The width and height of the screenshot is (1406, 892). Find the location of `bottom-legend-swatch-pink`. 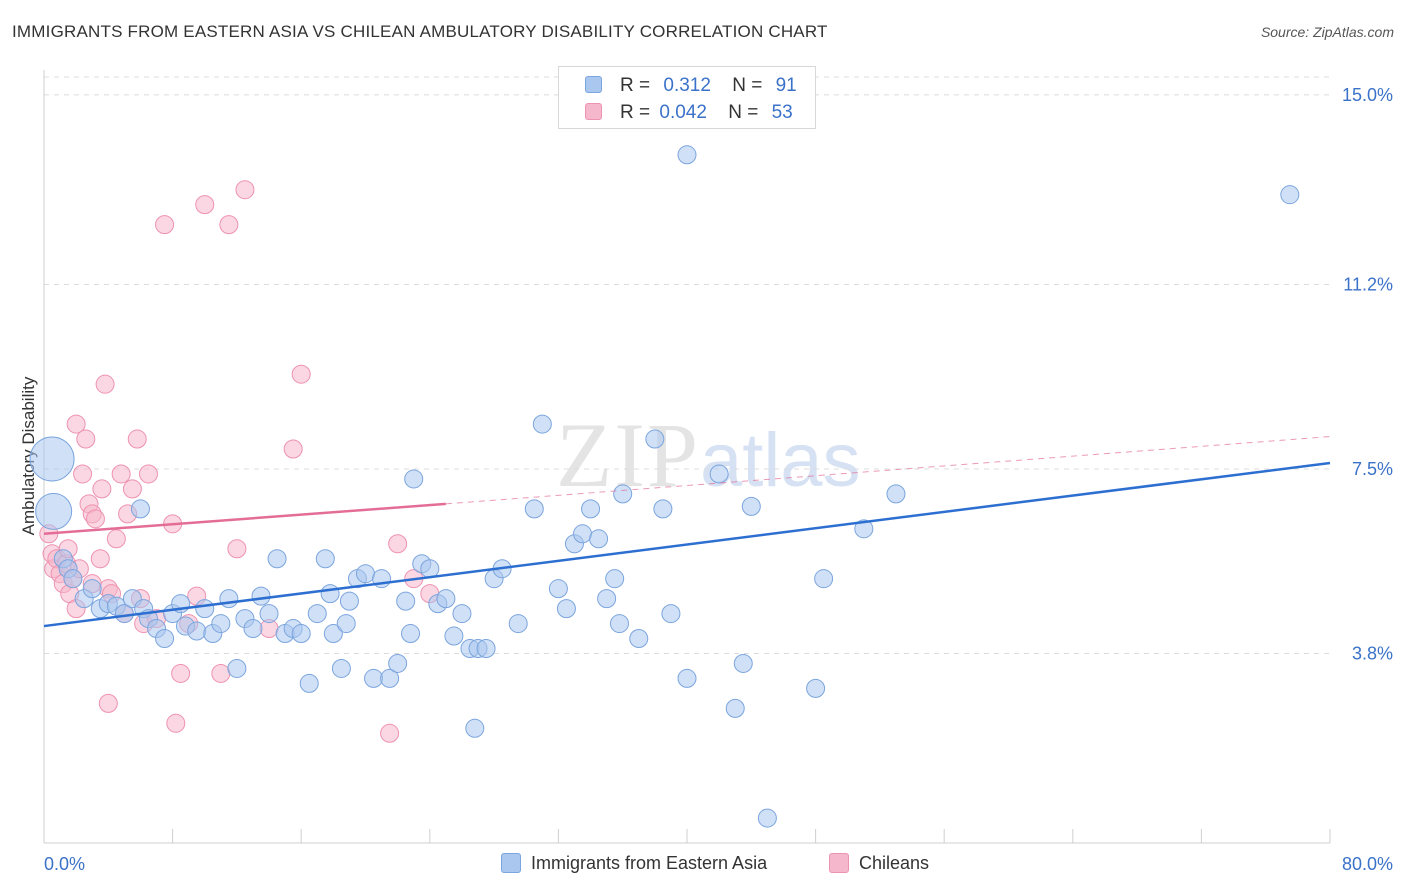

bottom-legend-swatch-pink is located at coordinates (839, 863).